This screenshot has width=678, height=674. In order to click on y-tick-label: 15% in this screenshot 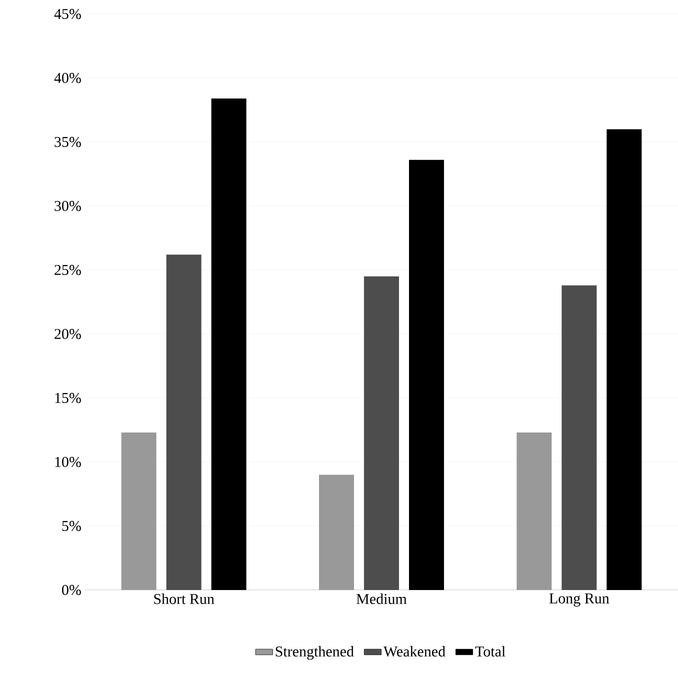, I will do `click(68, 398)`.